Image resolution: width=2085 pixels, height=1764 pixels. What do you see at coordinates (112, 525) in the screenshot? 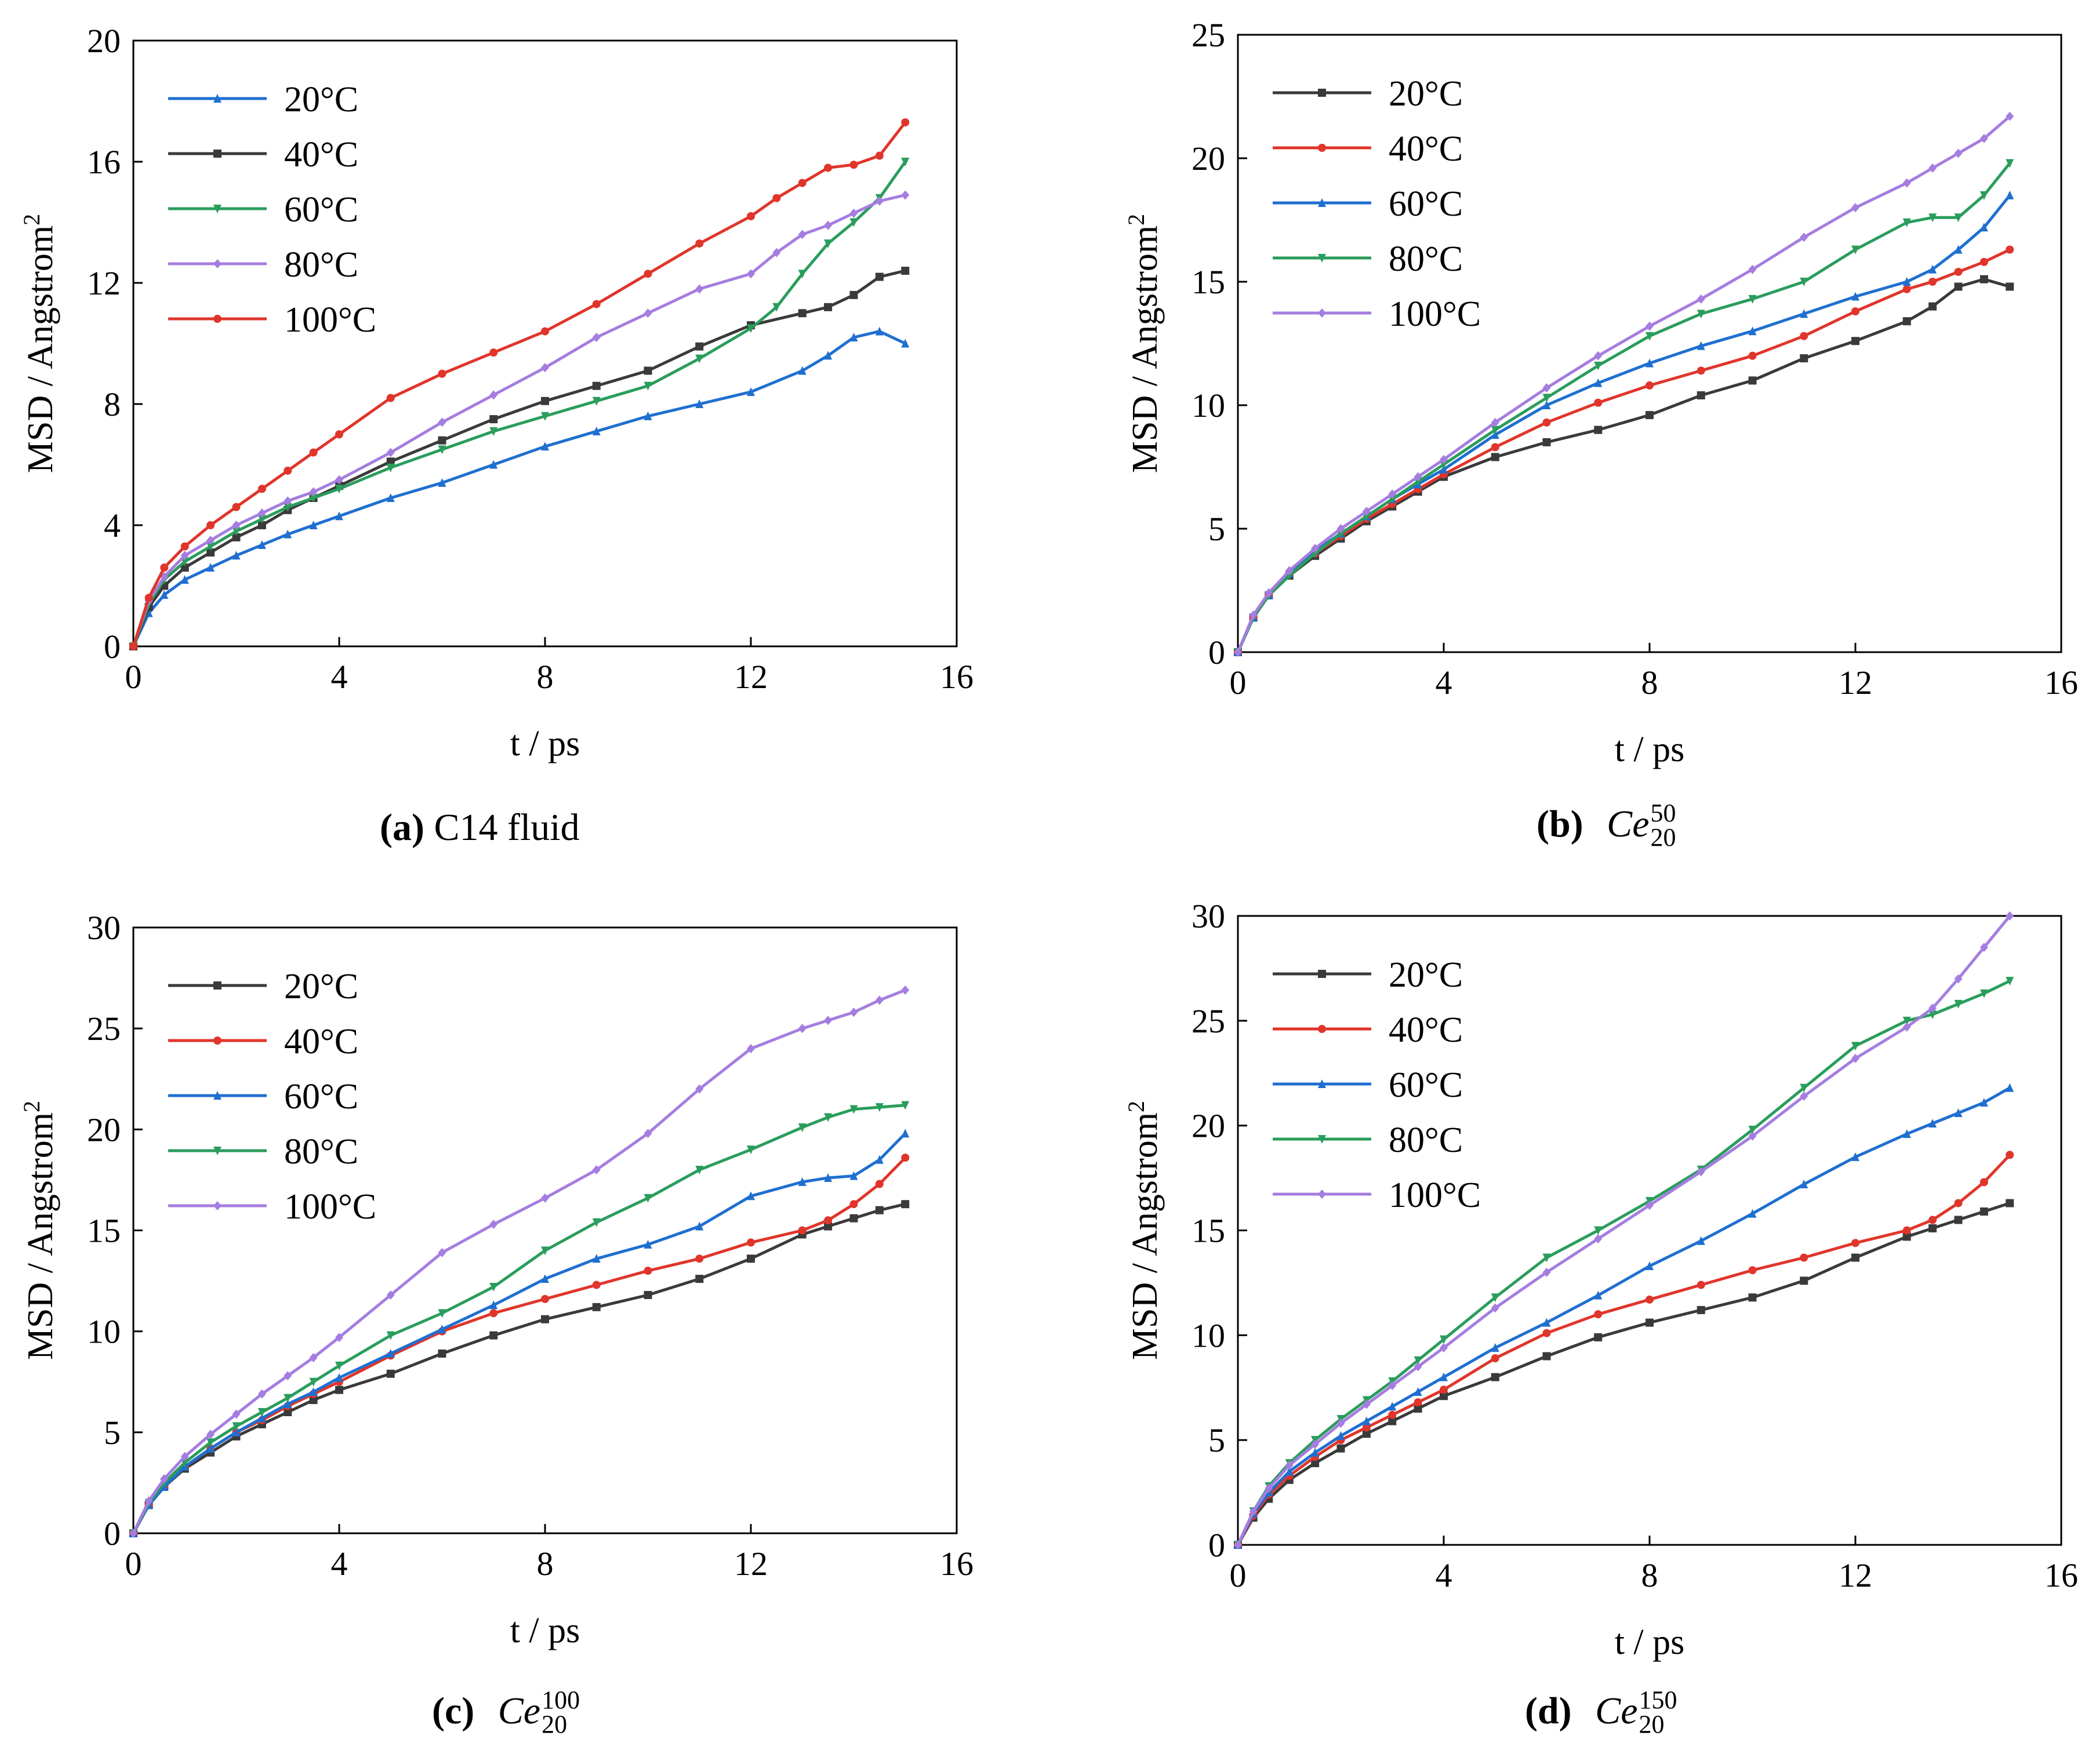
I see `y-tick-label: 4` at bounding box center [112, 525].